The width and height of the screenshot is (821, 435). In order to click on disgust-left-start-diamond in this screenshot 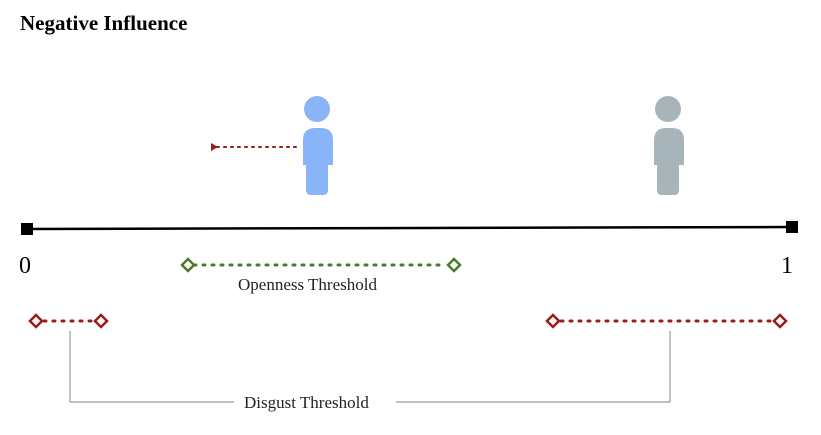, I will do `click(36, 321)`.